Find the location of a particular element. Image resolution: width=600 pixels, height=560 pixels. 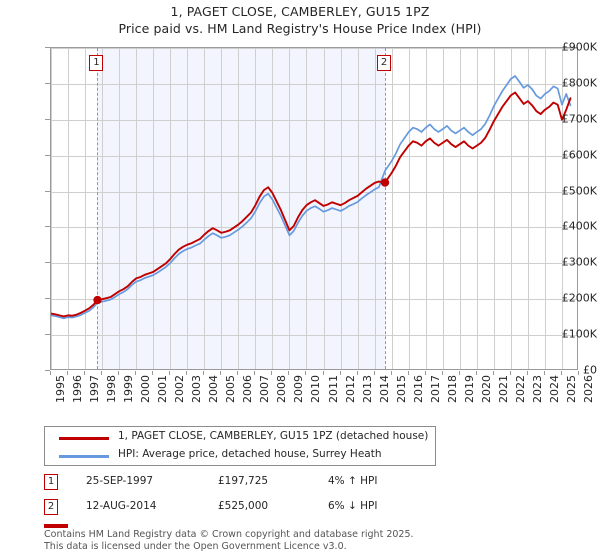

transaction-marker-line is located at coordinates (98, 208).